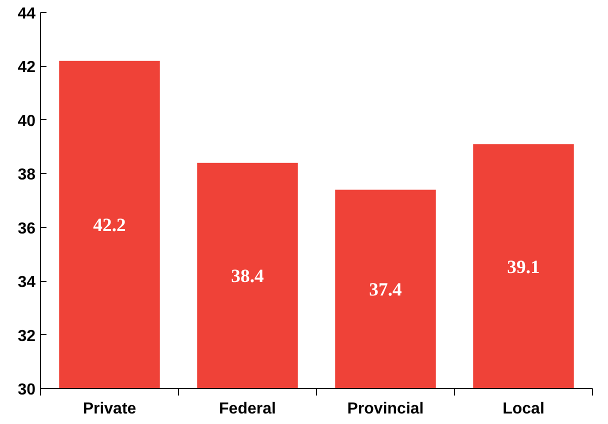 The height and width of the screenshot is (424, 608). What do you see at coordinates (523, 409) in the screenshot?
I see `x-tick-label: Local` at bounding box center [523, 409].